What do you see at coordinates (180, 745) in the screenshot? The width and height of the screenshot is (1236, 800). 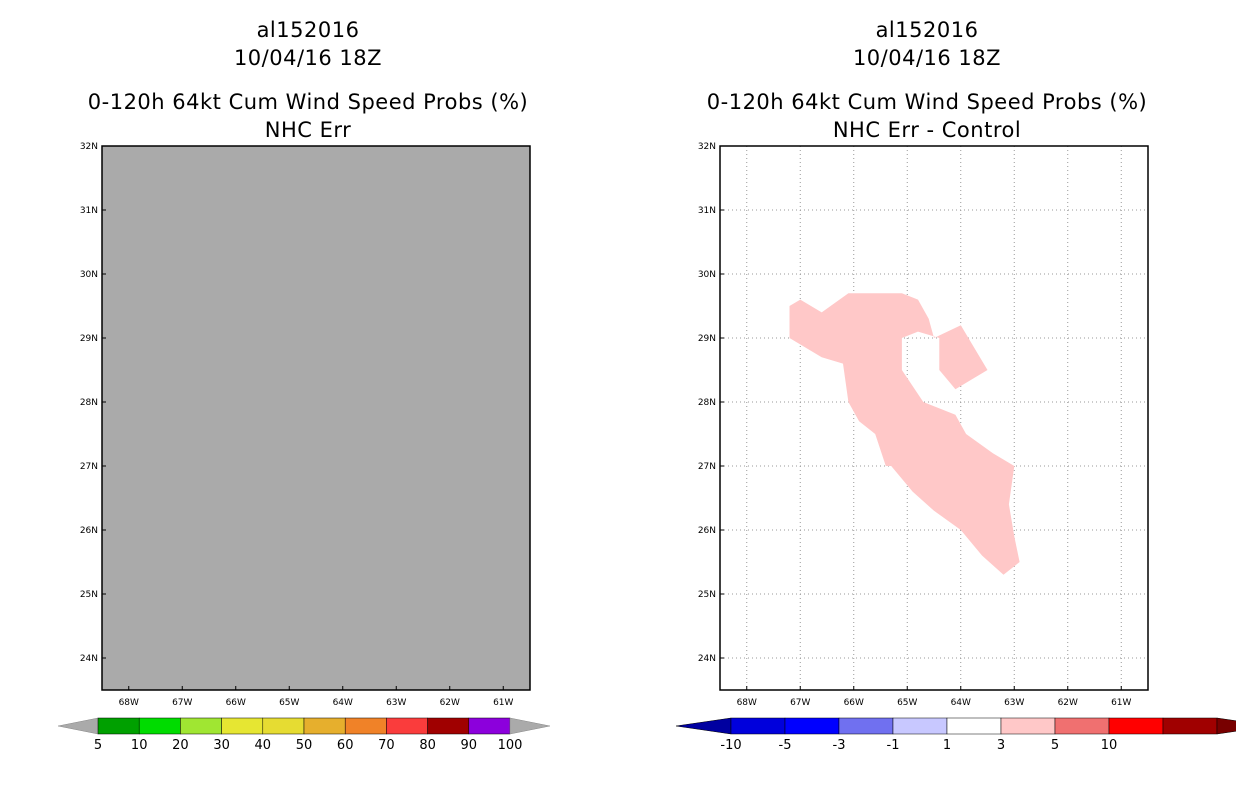 I see `colorbar-label: 20` at bounding box center [180, 745].